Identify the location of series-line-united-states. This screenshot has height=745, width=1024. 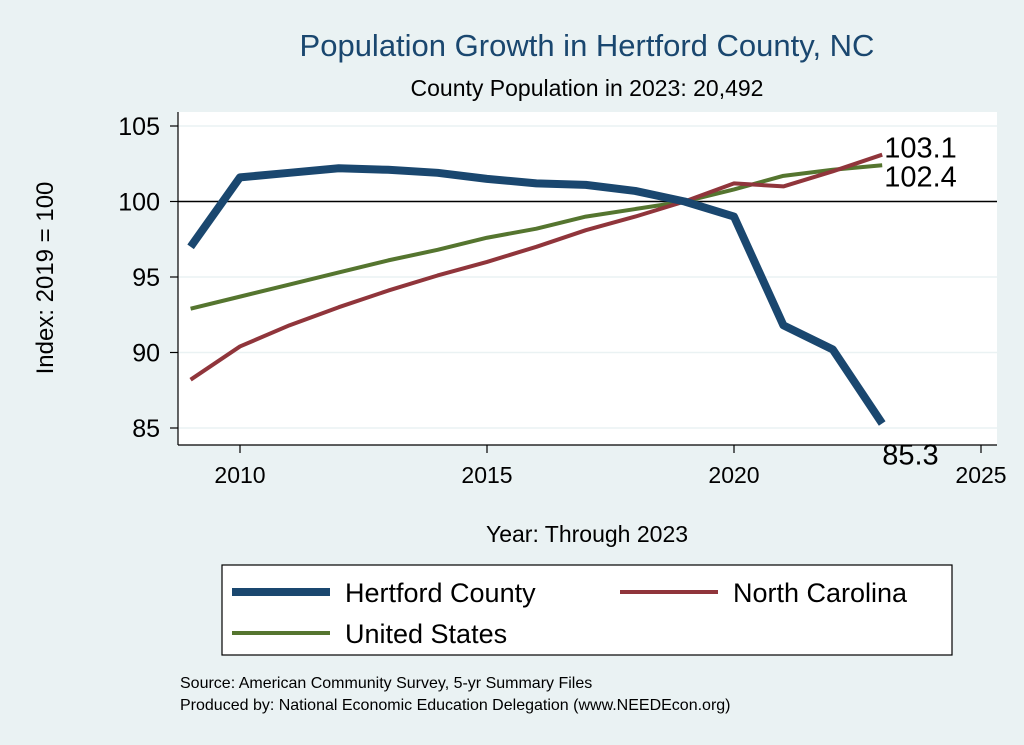
(536, 237).